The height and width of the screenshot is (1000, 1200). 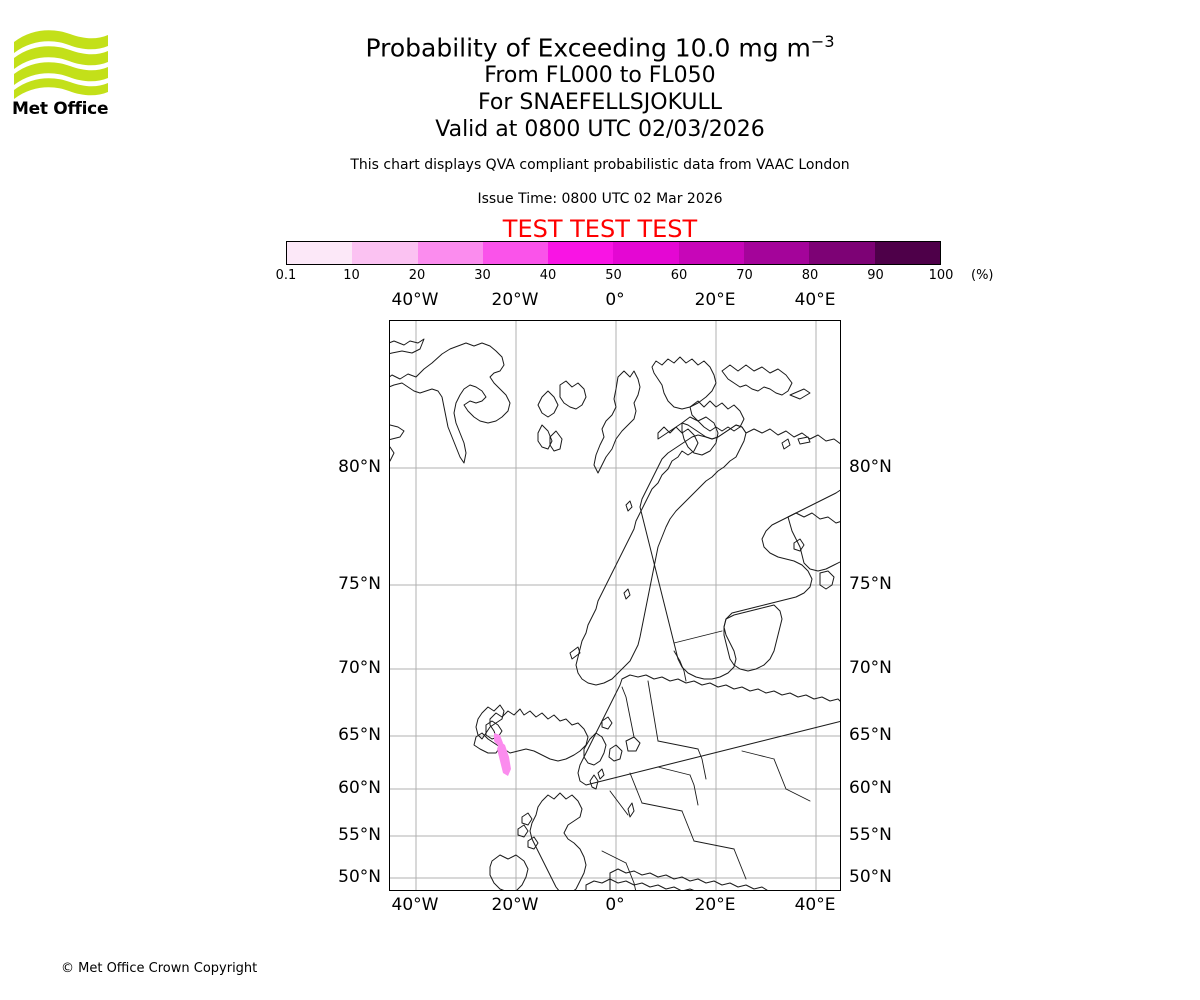 What do you see at coordinates (744, 275) in the screenshot?
I see `colorbar-tick-70: 70` at bounding box center [744, 275].